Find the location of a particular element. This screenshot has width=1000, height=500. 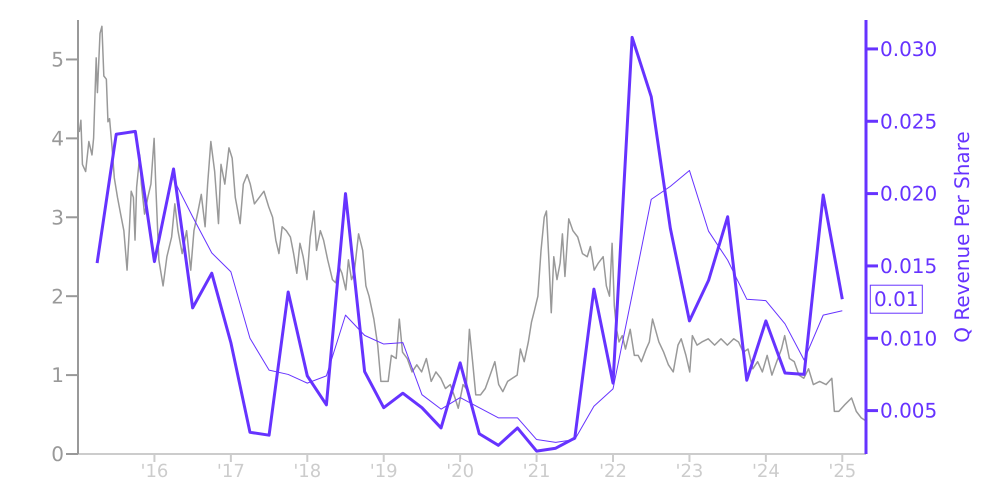

y2-tick-label: 0.025 is located at coordinates (909, 121).